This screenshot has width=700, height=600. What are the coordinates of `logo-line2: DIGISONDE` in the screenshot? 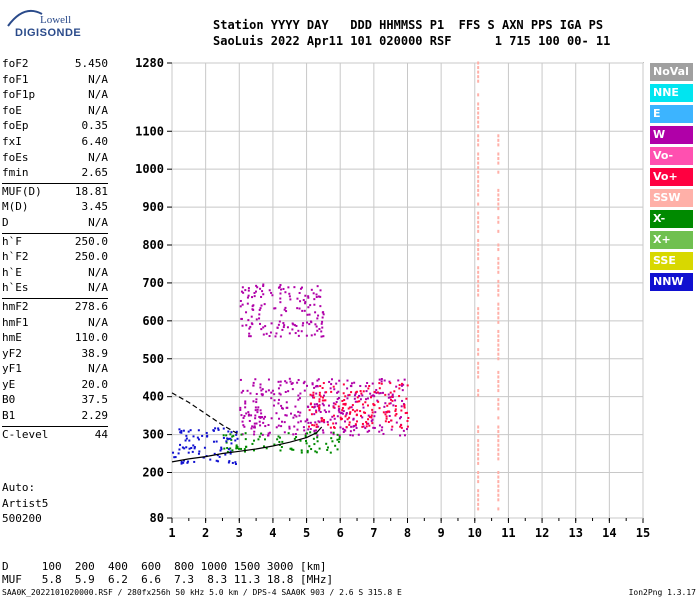 It's located at (48, 33).